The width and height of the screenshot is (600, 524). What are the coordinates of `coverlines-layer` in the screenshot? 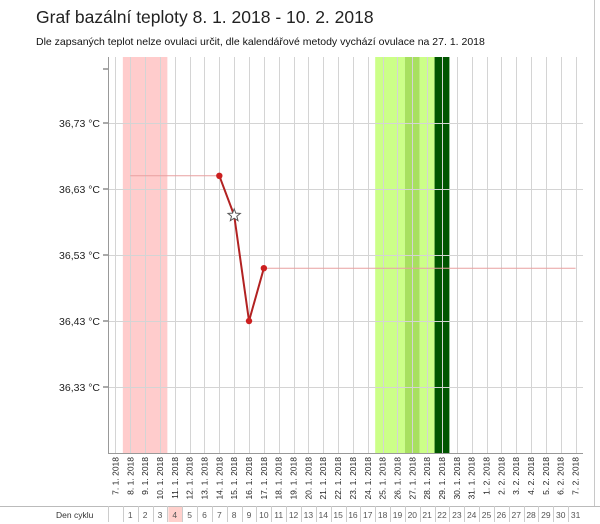 It's located at (353, 222).